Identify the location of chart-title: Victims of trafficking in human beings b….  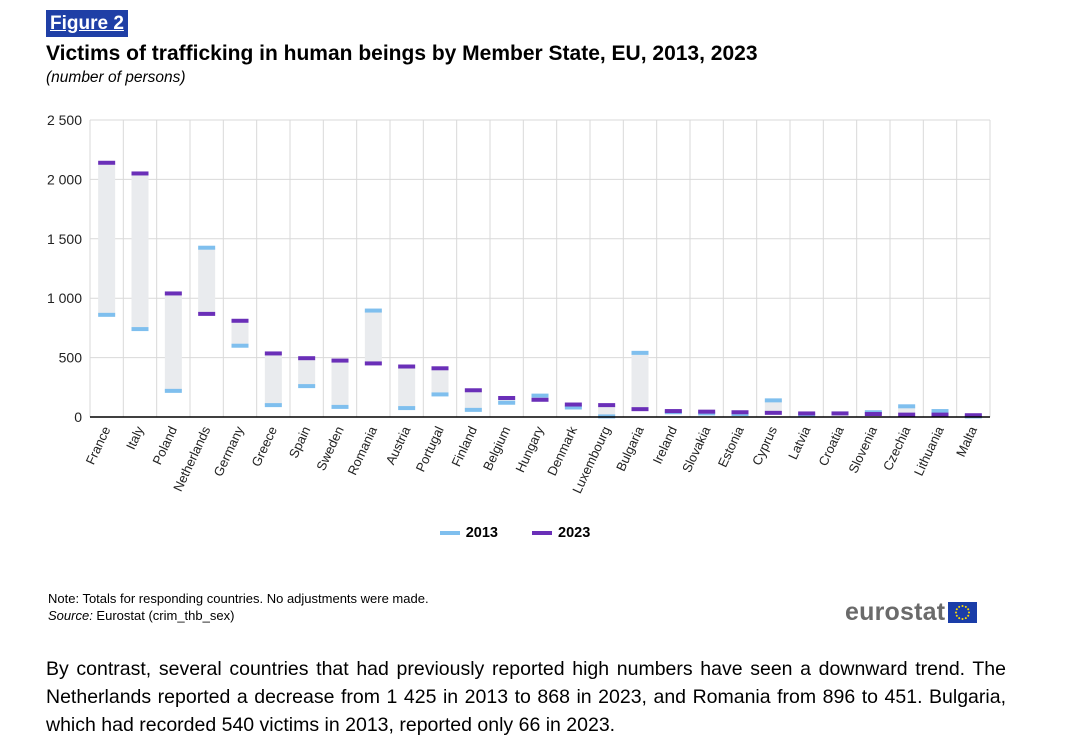
(402, 53).